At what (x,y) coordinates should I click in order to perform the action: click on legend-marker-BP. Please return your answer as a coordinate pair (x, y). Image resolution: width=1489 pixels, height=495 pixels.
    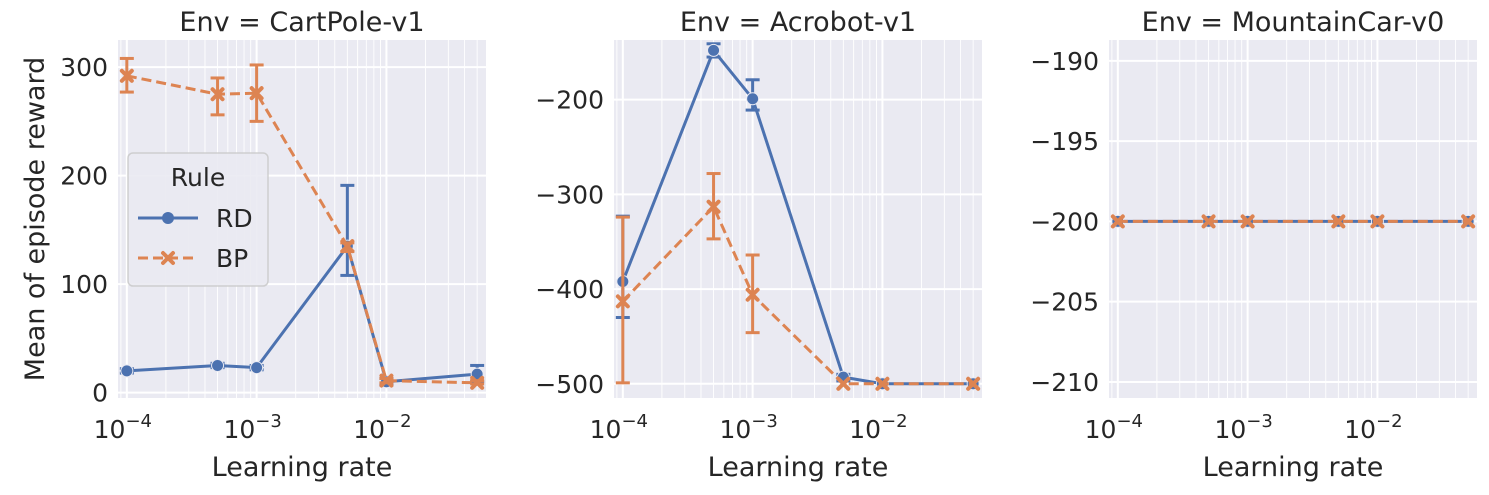
    Looking at the image, I should click on (168, 258).